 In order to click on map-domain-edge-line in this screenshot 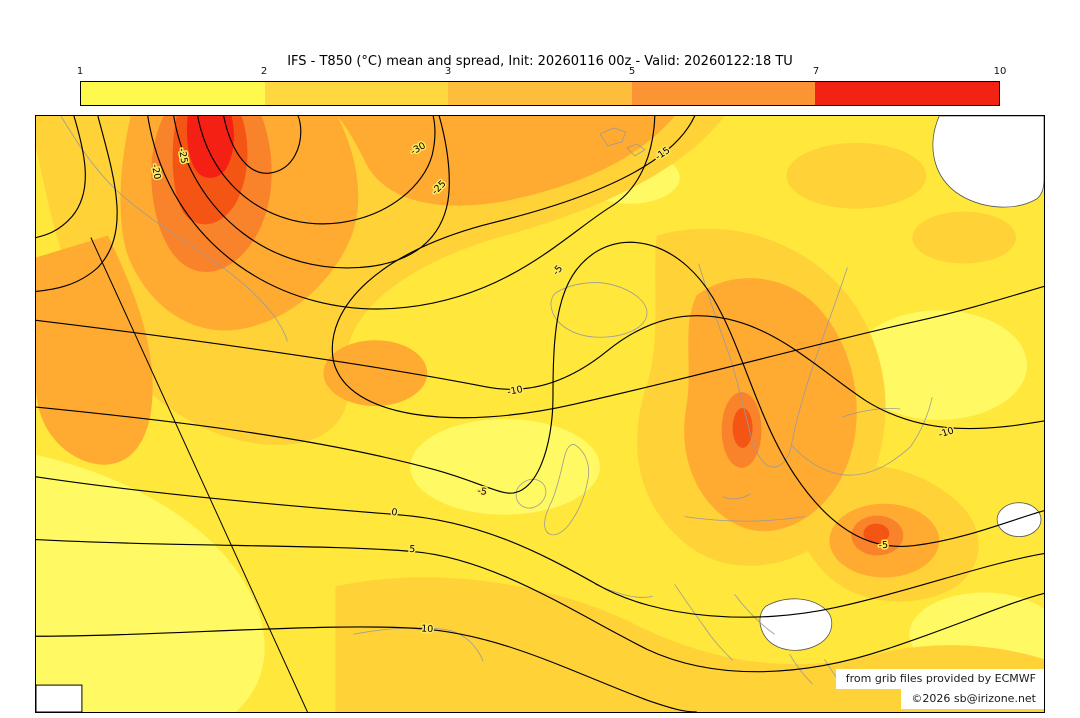, I will do `click(199, 474)`.